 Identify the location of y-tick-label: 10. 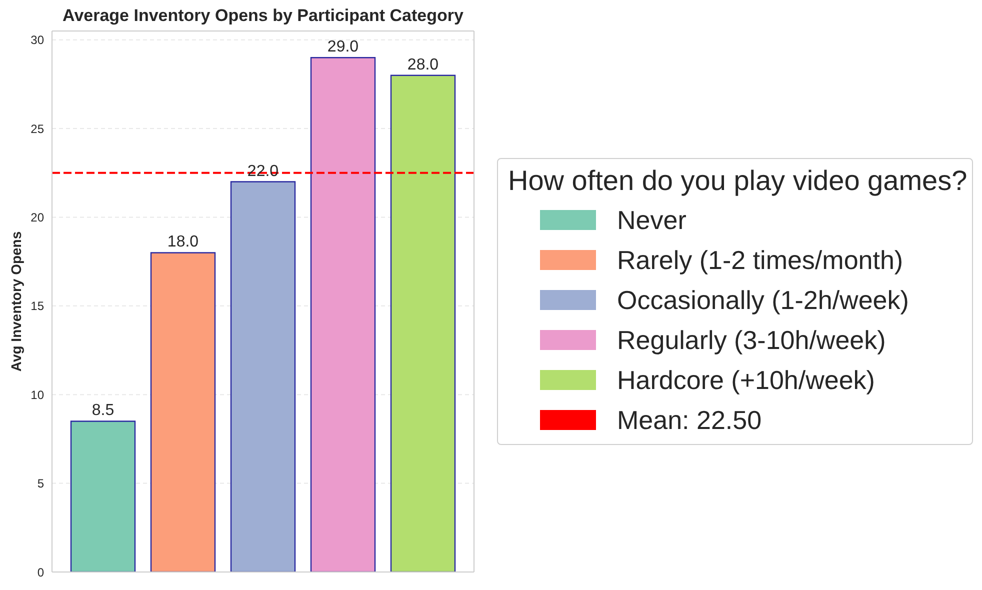
(37, 395).